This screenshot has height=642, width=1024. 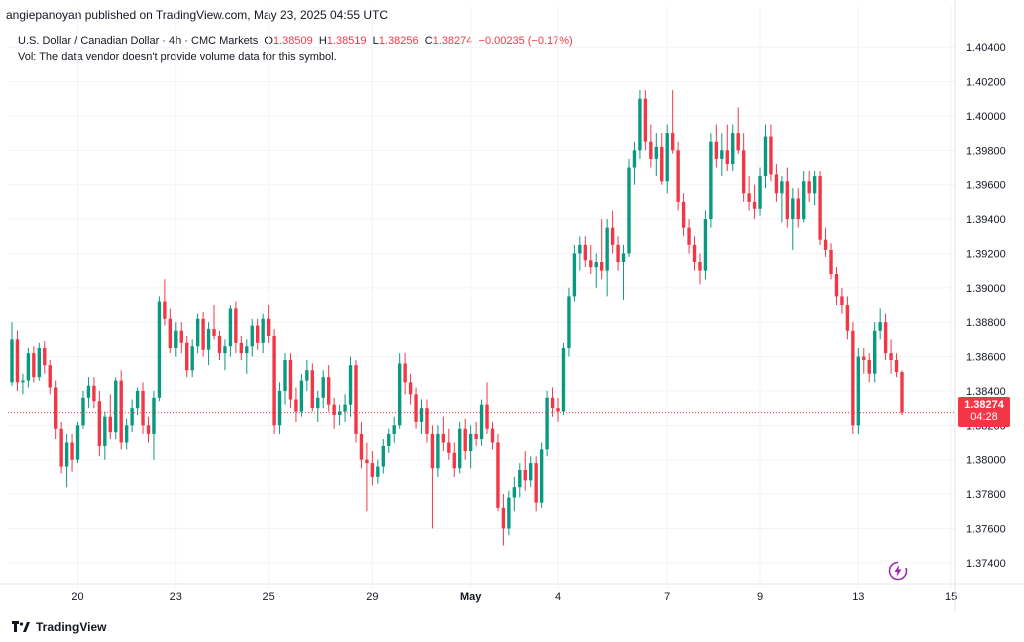 What do you see at coordinates (269, 597) in the screenshot?
I see `x-tick-label: 25` at bounding box center [269, 597].